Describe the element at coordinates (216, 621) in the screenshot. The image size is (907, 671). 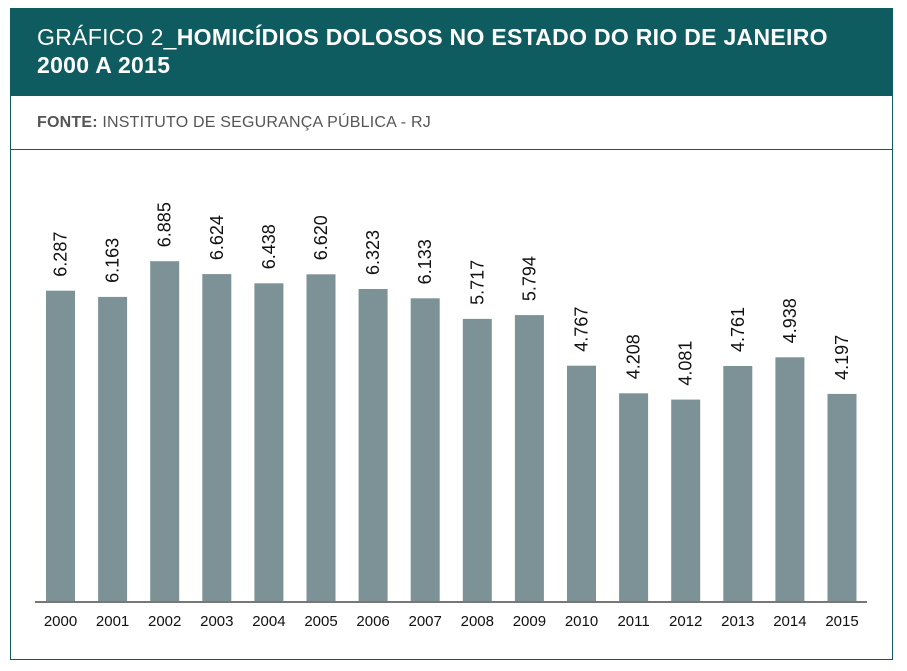
I see `category-label-2003: 2003` at that location.